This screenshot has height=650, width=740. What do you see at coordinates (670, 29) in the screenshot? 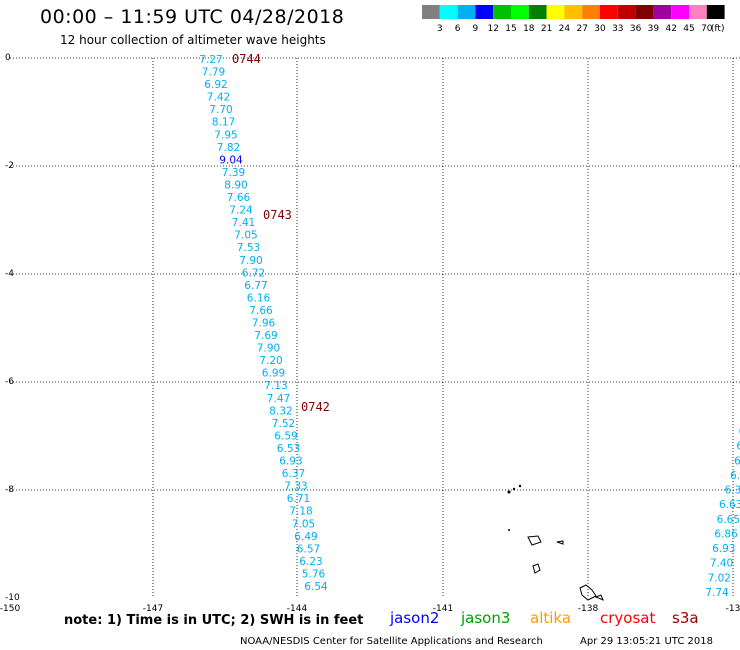
I see `legend-label: 42` at bounding box center [670, 29].